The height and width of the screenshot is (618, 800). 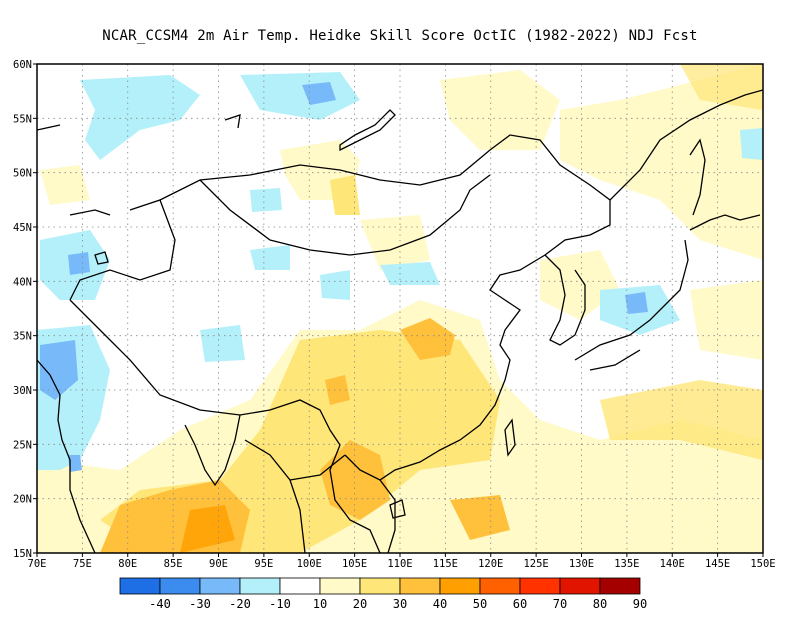 I want to click on y-tick-label: 30N, so click(x=22, y=391).